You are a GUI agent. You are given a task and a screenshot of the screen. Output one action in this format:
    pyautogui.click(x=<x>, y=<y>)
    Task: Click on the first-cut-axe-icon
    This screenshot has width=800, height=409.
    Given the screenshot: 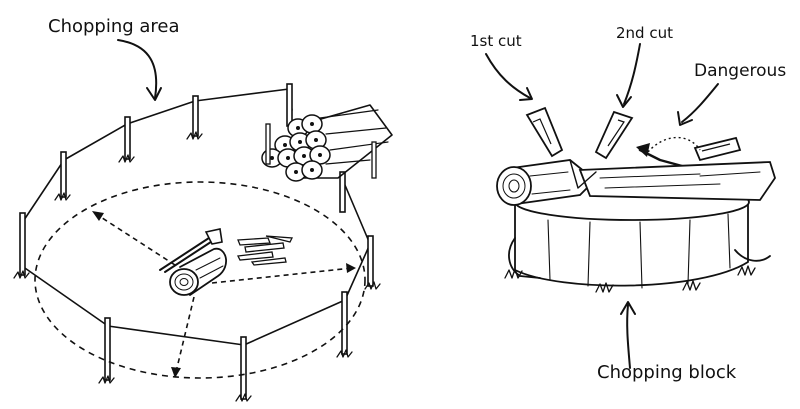 What is the action you would take?
    pyautogui.click(x=544, y=132)
    